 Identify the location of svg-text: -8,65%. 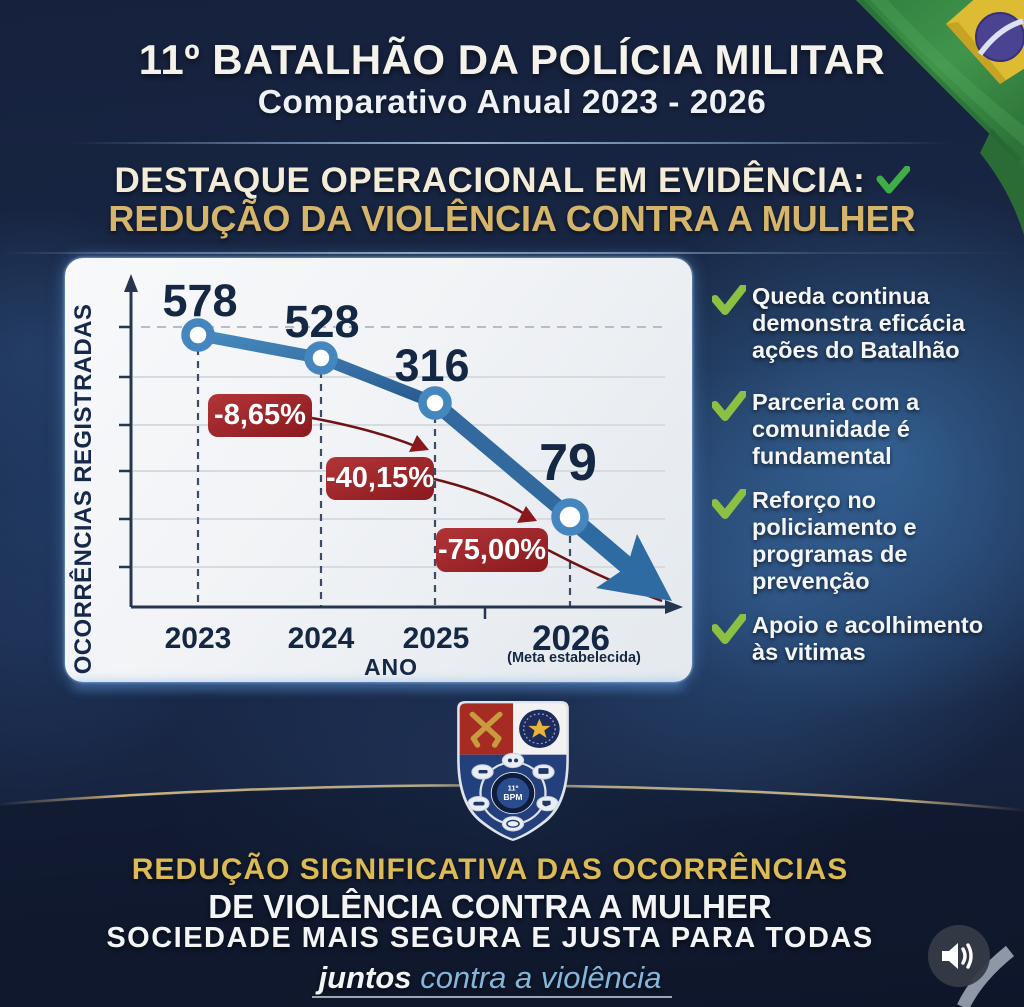
(260, 415).